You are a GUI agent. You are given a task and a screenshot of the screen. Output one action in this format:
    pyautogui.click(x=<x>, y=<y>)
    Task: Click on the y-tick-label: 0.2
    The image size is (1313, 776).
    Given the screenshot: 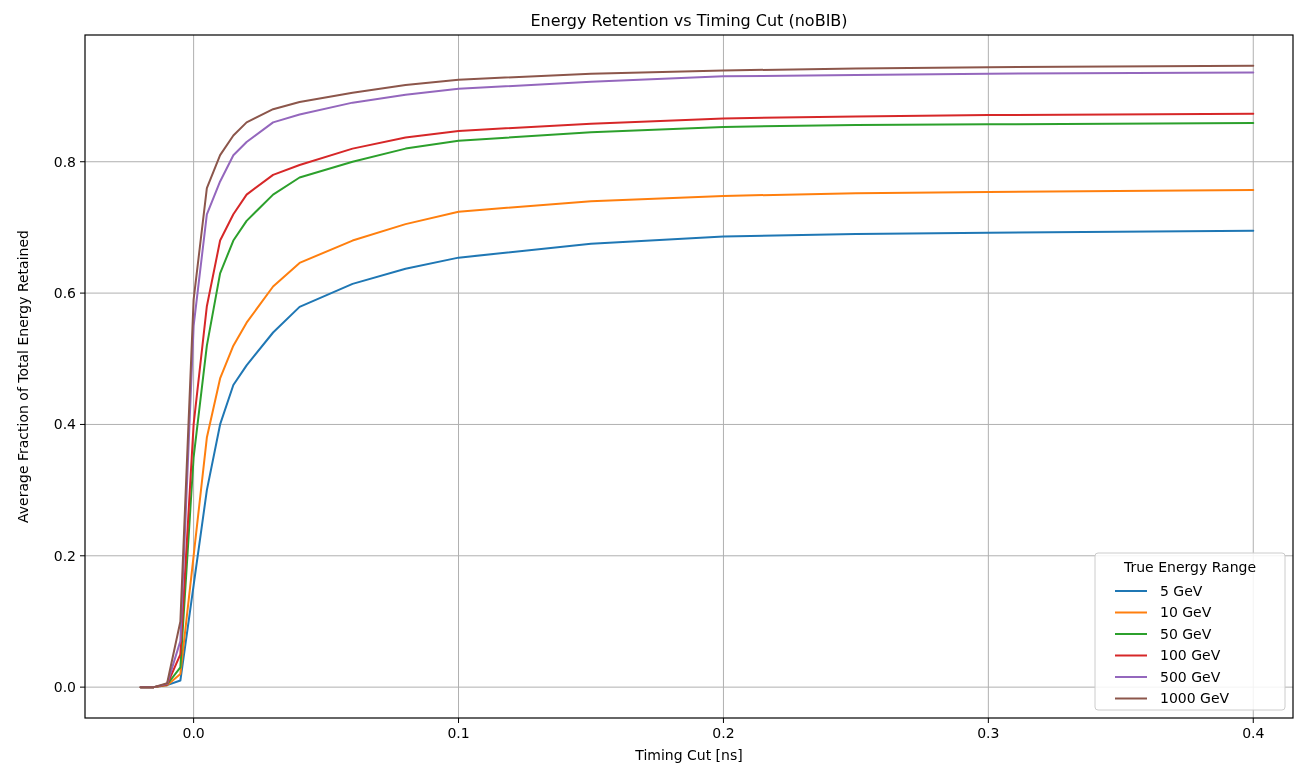 What is the action you would take?
    pyautogui.click(x=64, y=555)
    